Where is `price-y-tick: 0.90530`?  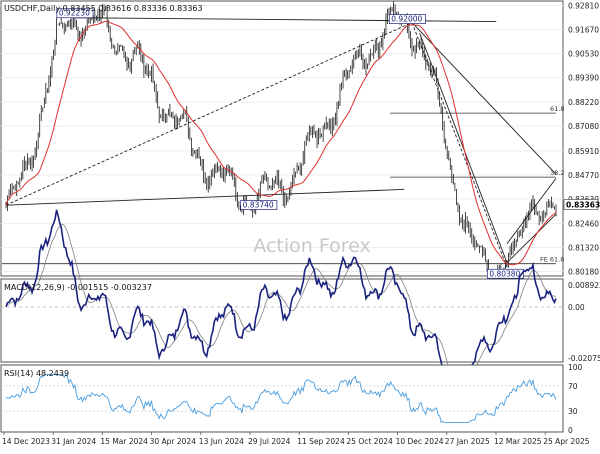
price-y-tick: 0.90530 is located at coordinates (583, 54).